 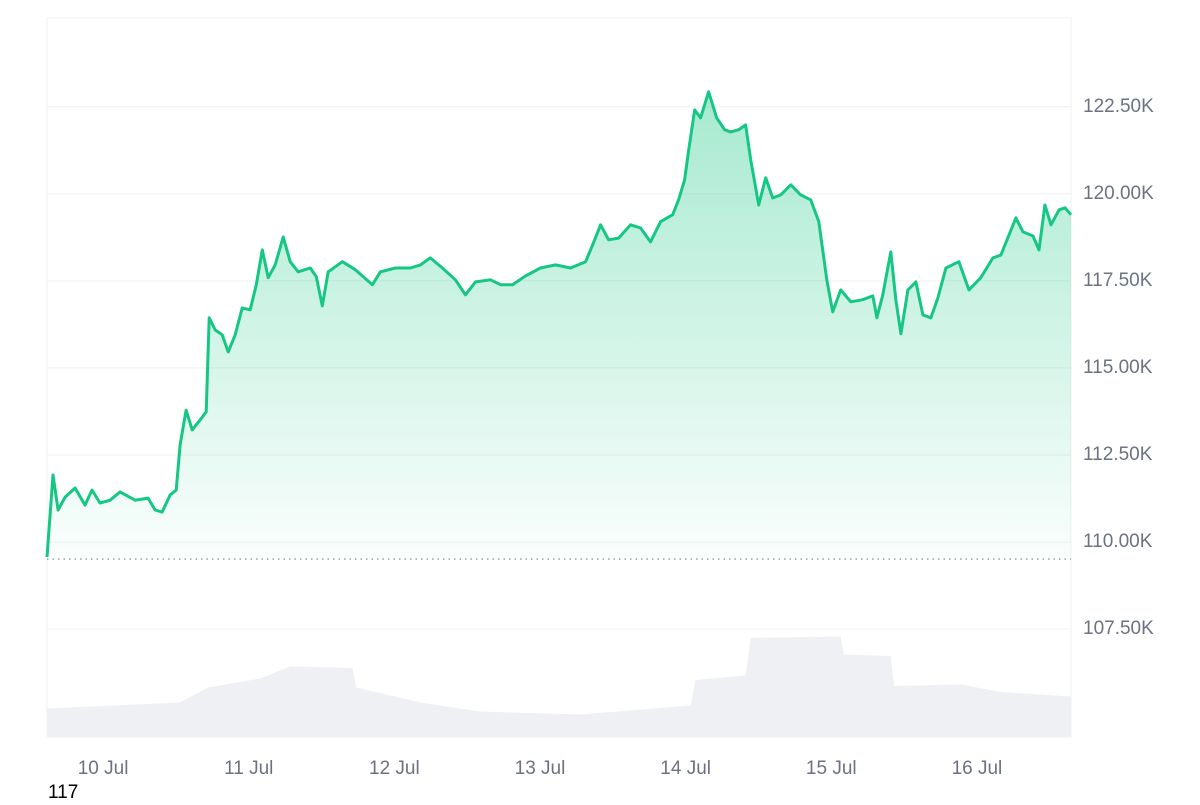 I want to click on y-tick-label: 115.00K, so click(x=1118, y=367).